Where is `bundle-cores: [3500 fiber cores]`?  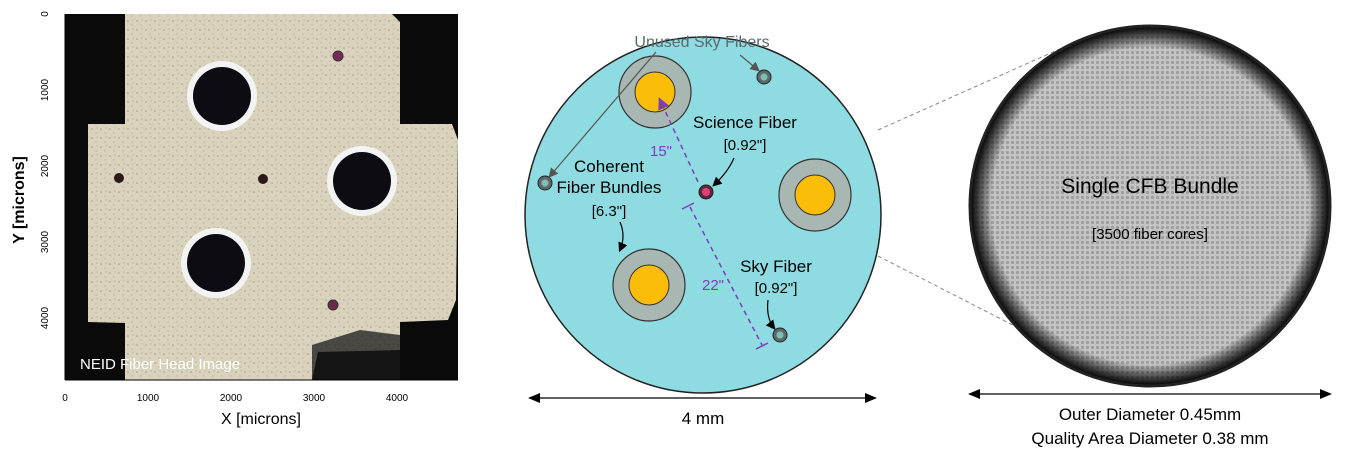
bundle-cores: [3500 fiber cores] is located at coordinates (1150, 234).